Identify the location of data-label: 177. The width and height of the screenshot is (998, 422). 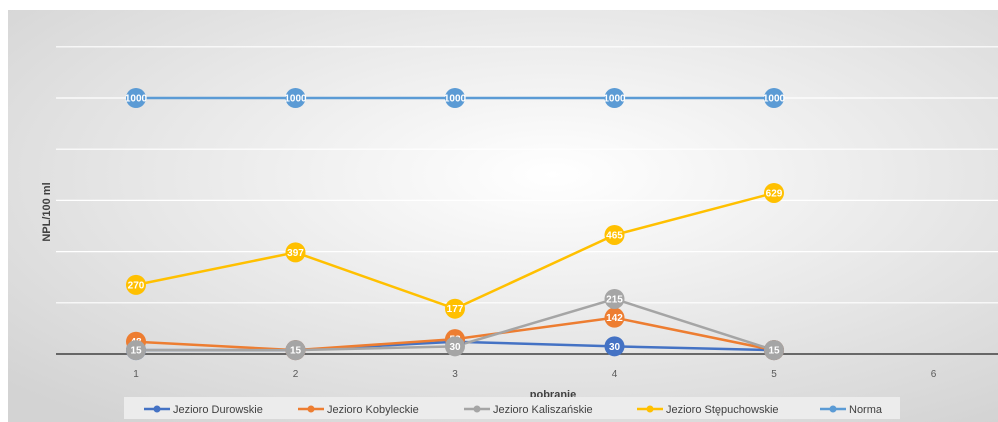
(455, 309).